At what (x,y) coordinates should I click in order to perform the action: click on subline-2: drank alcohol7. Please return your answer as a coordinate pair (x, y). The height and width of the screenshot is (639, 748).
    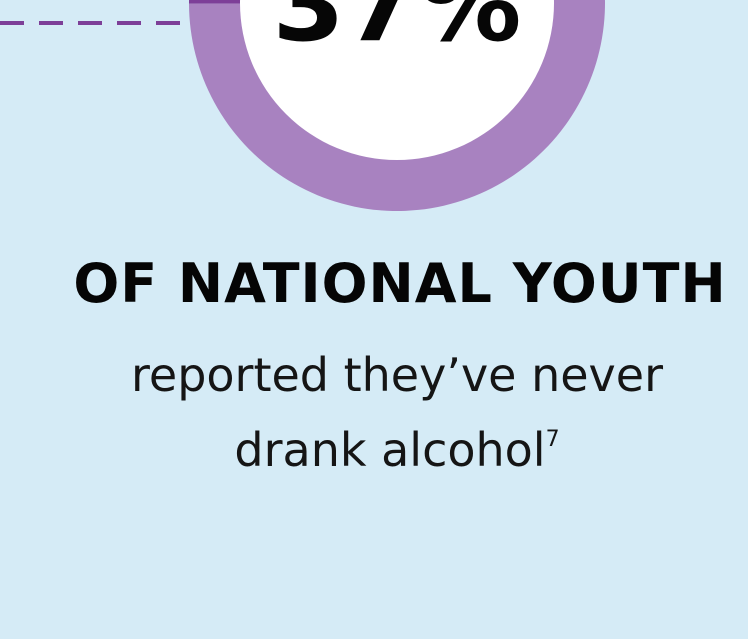
    Looking at the image, I should click on (374, 450).